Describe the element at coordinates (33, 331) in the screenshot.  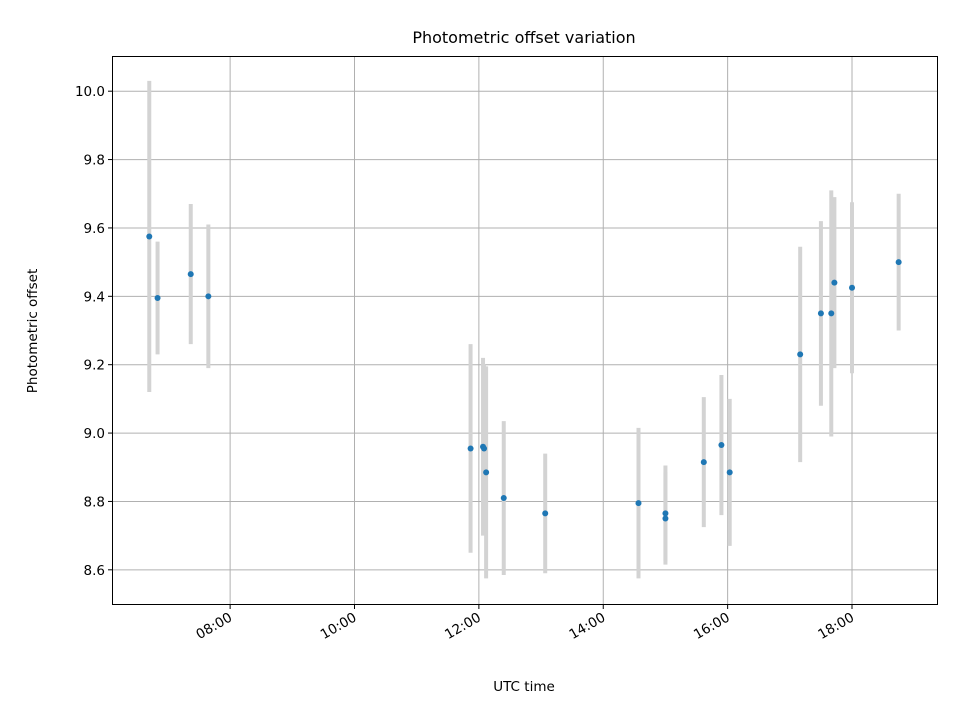
I see `y-axis-label: Photometric offset` at that location.